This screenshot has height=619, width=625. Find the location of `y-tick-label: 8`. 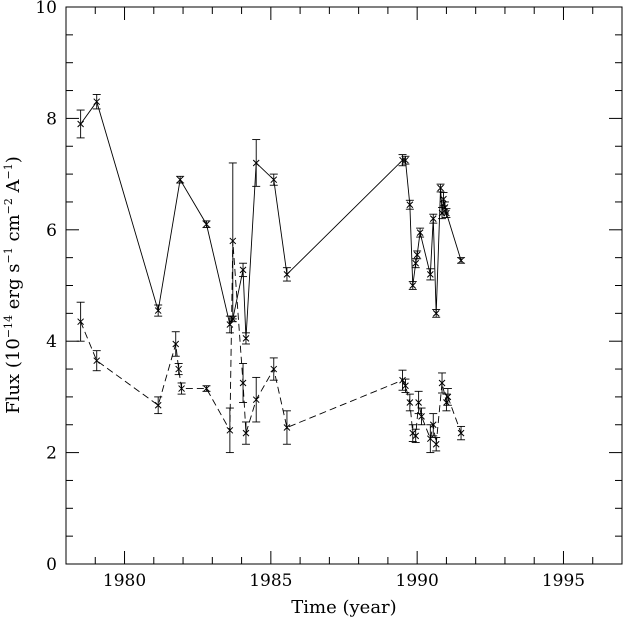

y-tick-label: 8 is located at coordinates (51, 119).